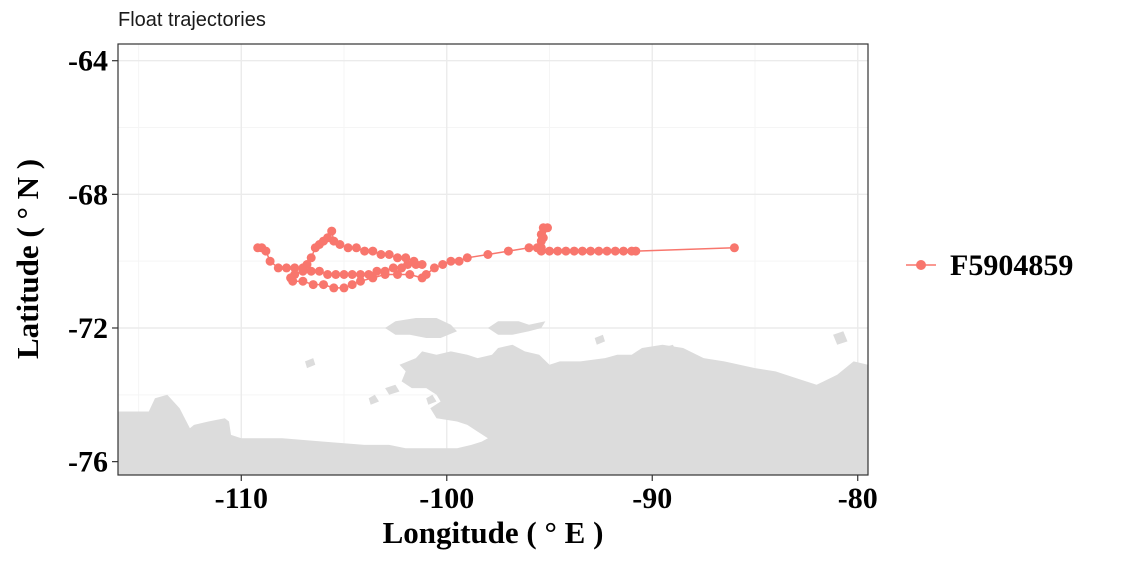 This screenshot has height=567, width=1128. Describe the element at coordinates (921, 265) in the screenshot. I see `legend-key-marker` at that location.